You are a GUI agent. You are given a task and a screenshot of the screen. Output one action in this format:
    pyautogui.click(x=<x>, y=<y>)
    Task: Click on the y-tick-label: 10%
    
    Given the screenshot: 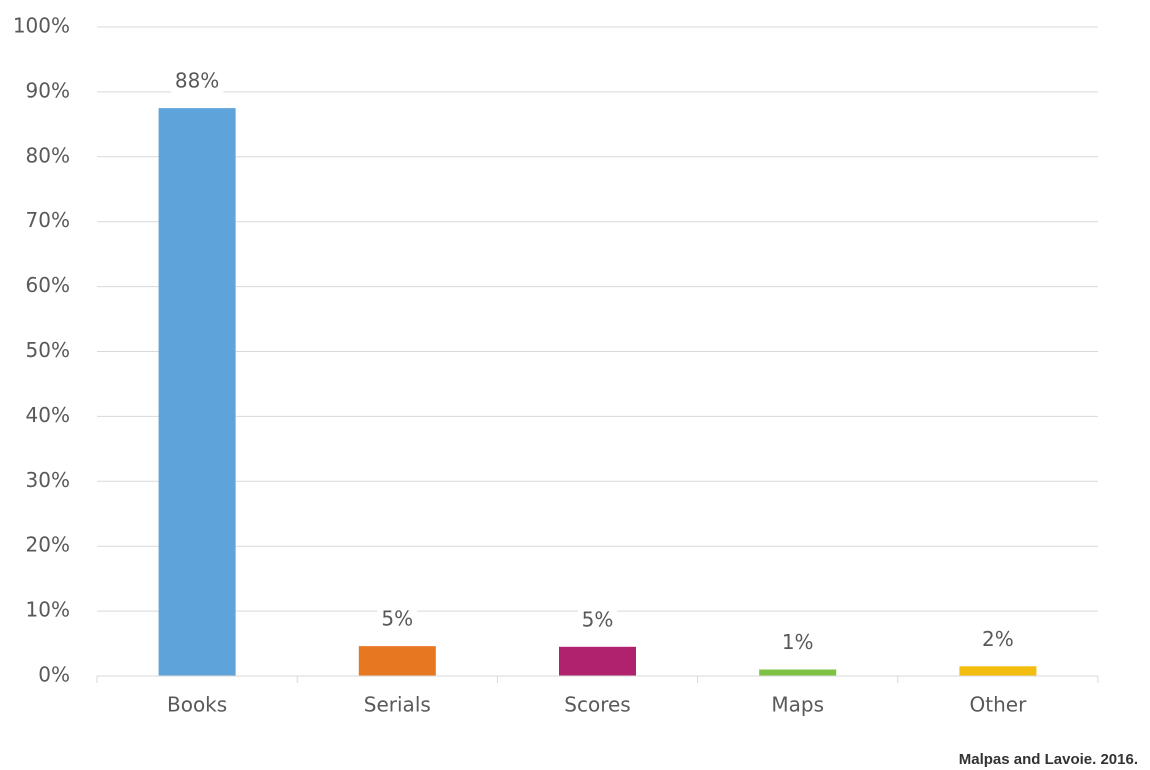 What is the action you would take?
    pyautogui.click(x=48, y=610)
    